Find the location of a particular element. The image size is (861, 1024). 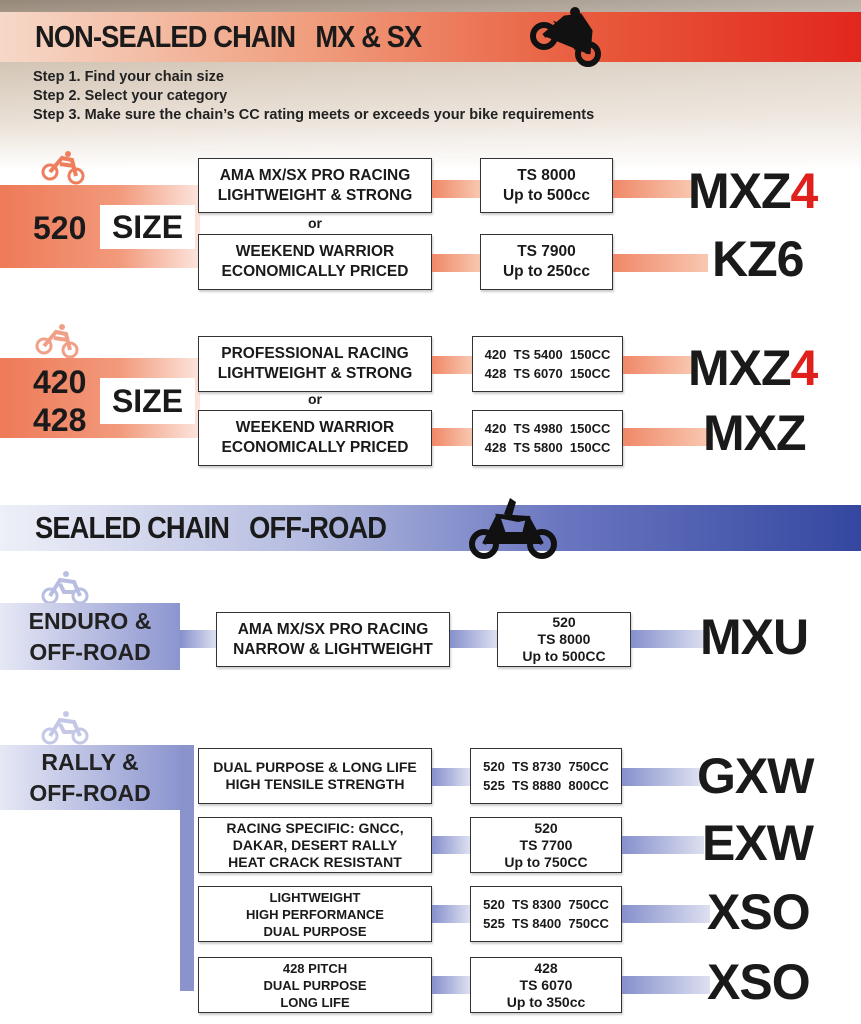

category-box: AMA MX/SX PRO RACING NARROW & LIGHTWEIGHT is located at coordinates (333, 639).